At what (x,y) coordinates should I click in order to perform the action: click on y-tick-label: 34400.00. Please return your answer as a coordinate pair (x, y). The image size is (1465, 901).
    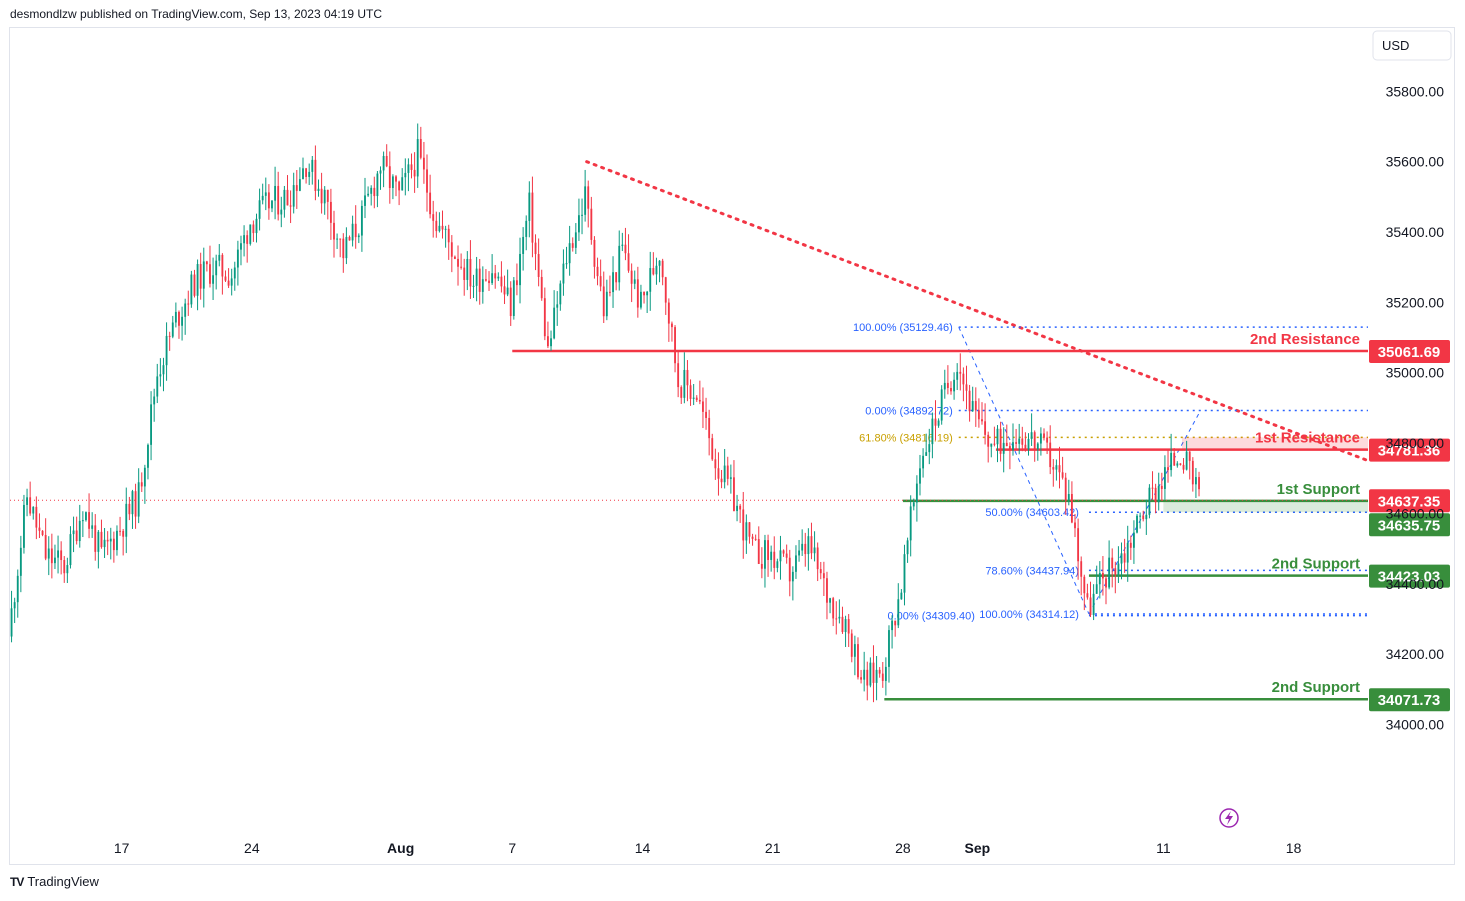
    Looking at the image, I should click on (1415, 584).